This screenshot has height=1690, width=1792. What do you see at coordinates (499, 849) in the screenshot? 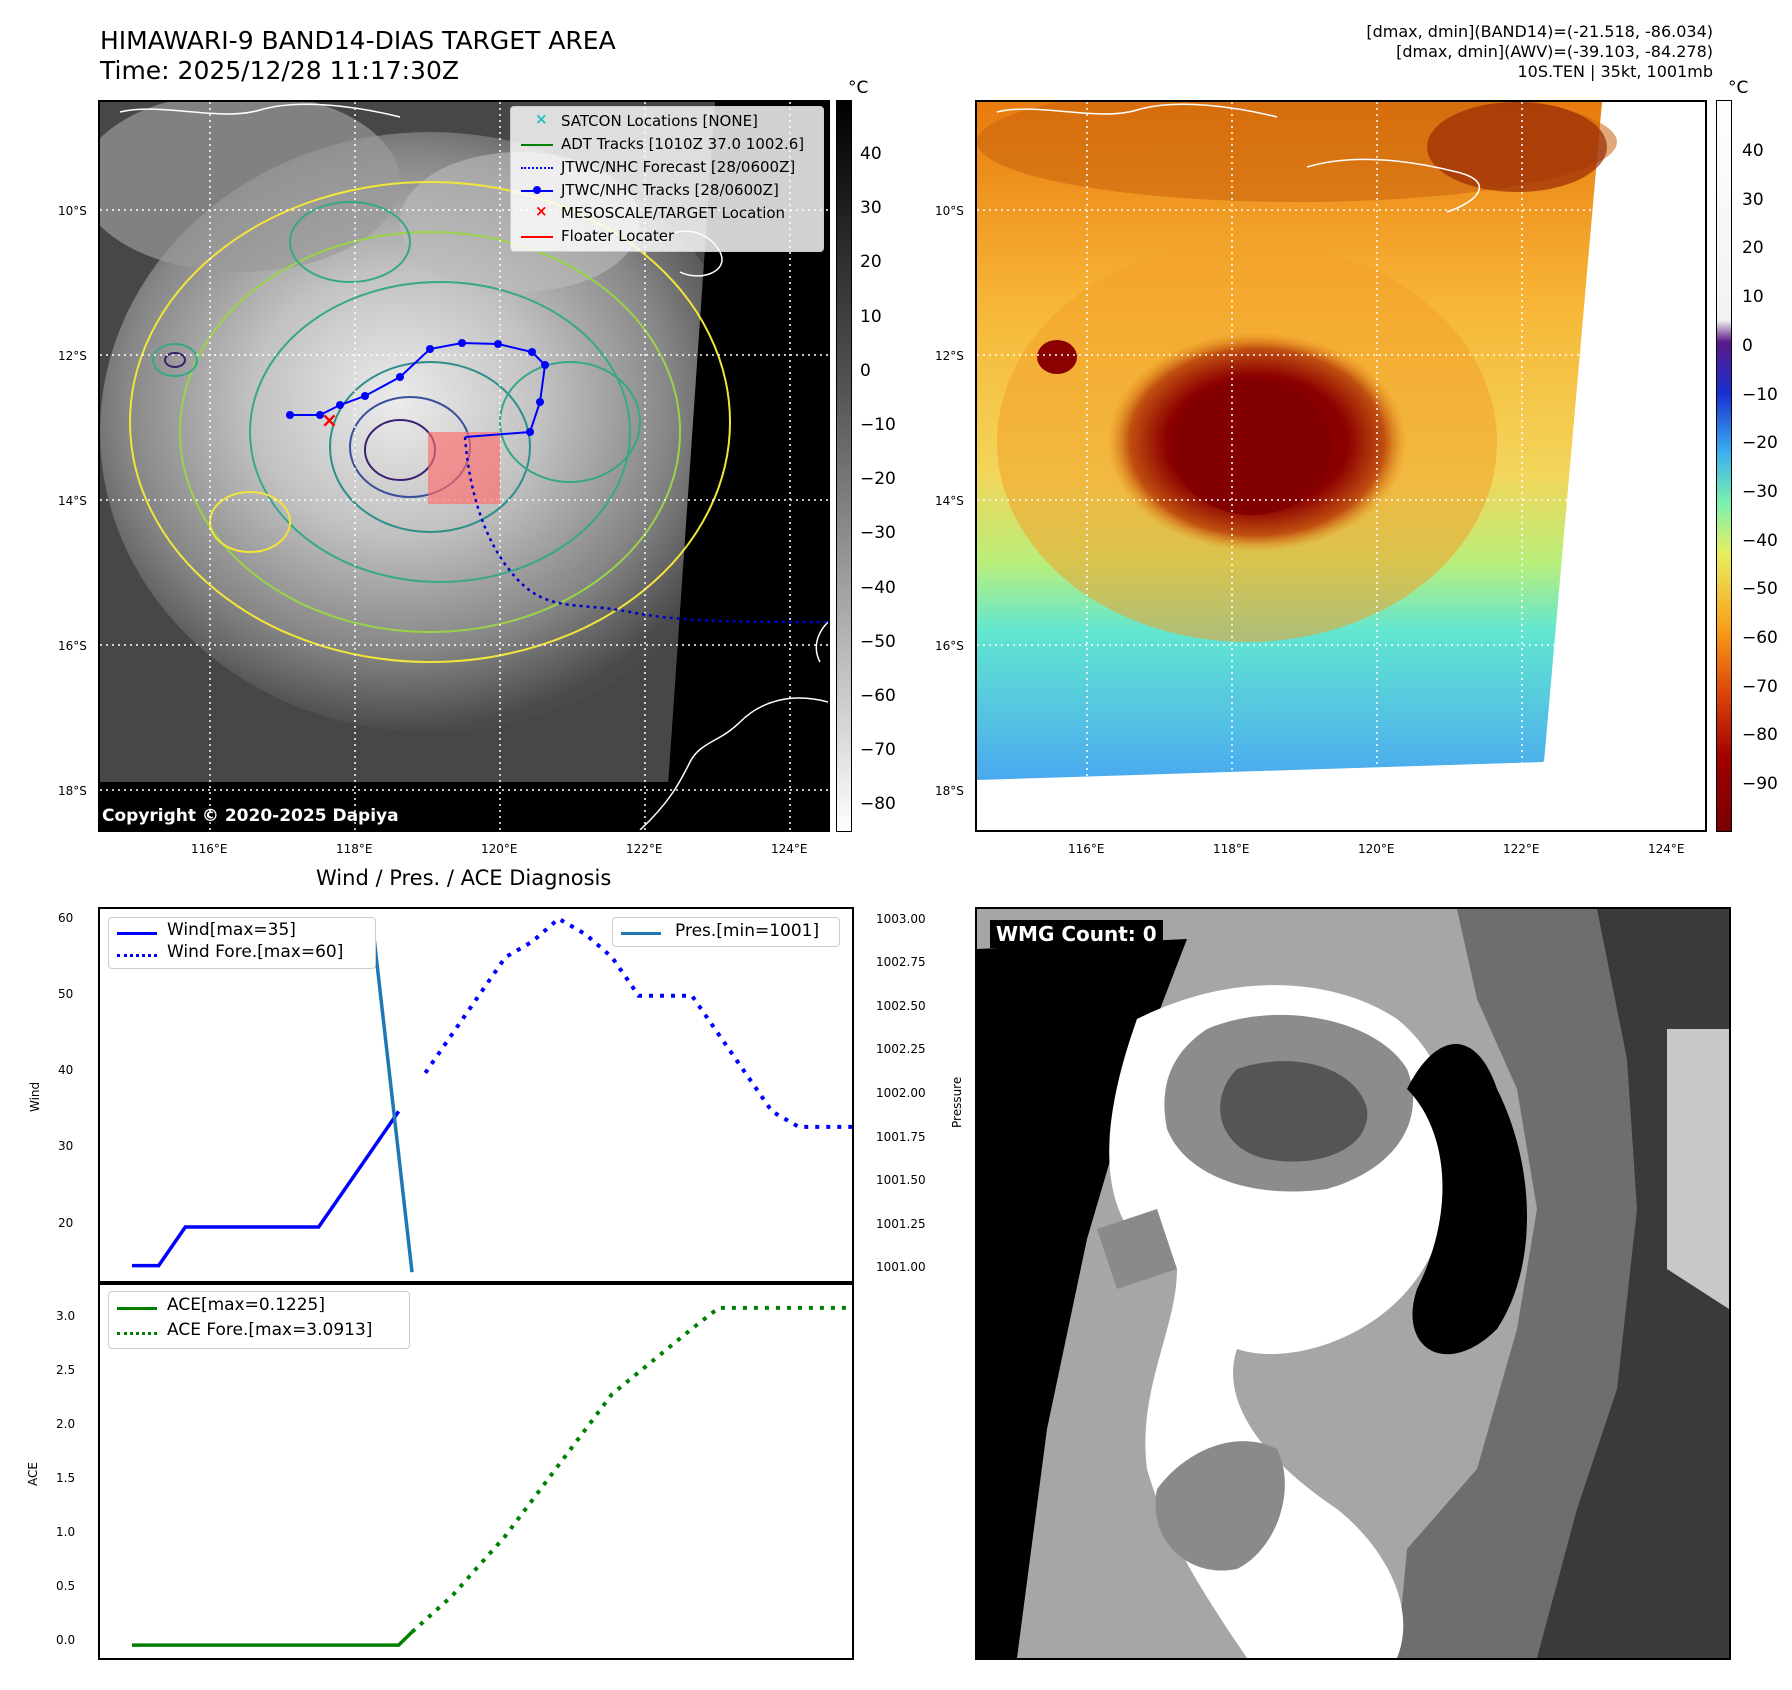
I see `lon-label: 120°E` at bounding box center [499, 849].